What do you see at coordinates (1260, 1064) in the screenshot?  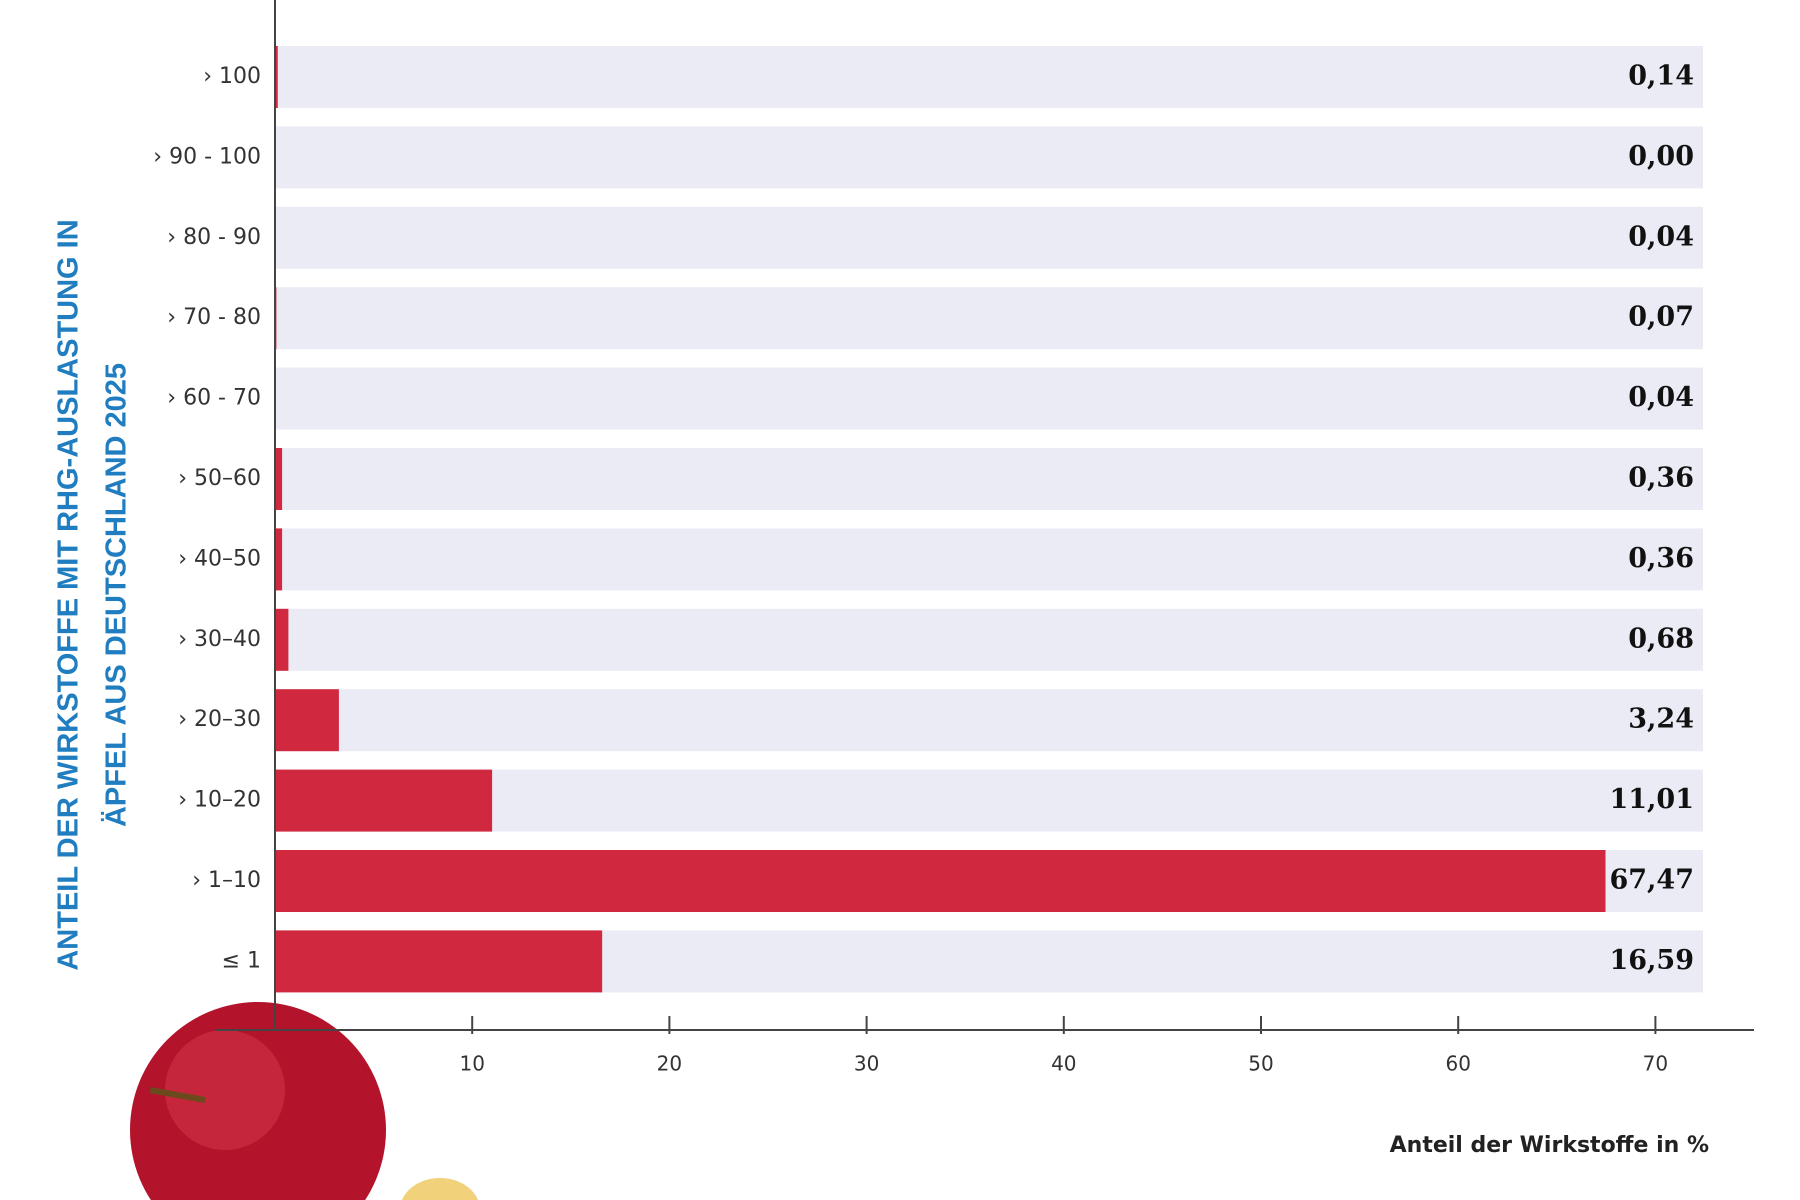 I see `x-tick-label: 50` at bounding box center [1260, 1064].